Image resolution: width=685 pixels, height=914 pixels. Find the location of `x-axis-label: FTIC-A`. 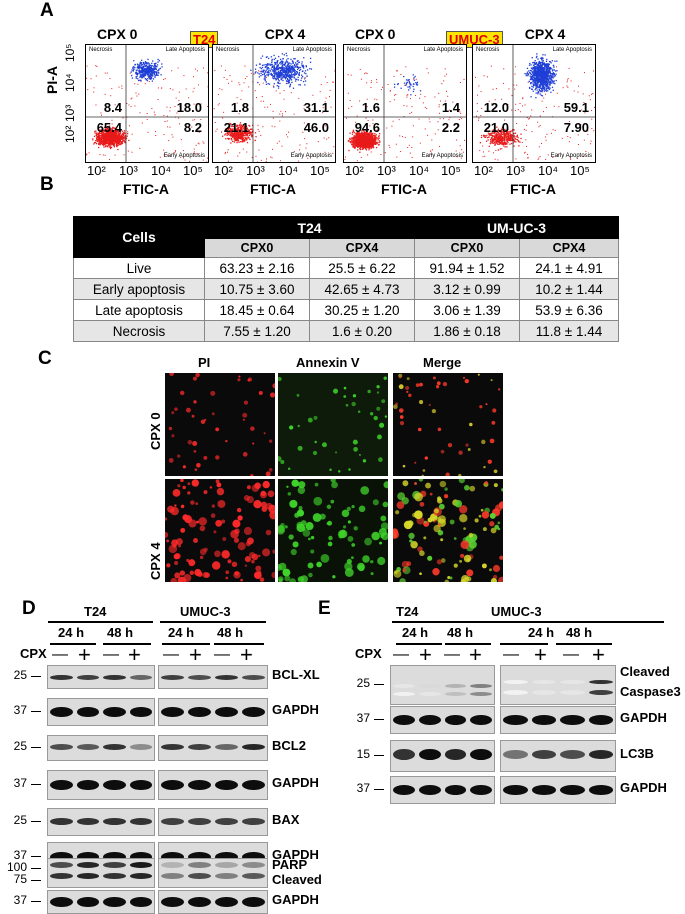

x-axis-label: FTIC-A is located at coordinates (146, 189).